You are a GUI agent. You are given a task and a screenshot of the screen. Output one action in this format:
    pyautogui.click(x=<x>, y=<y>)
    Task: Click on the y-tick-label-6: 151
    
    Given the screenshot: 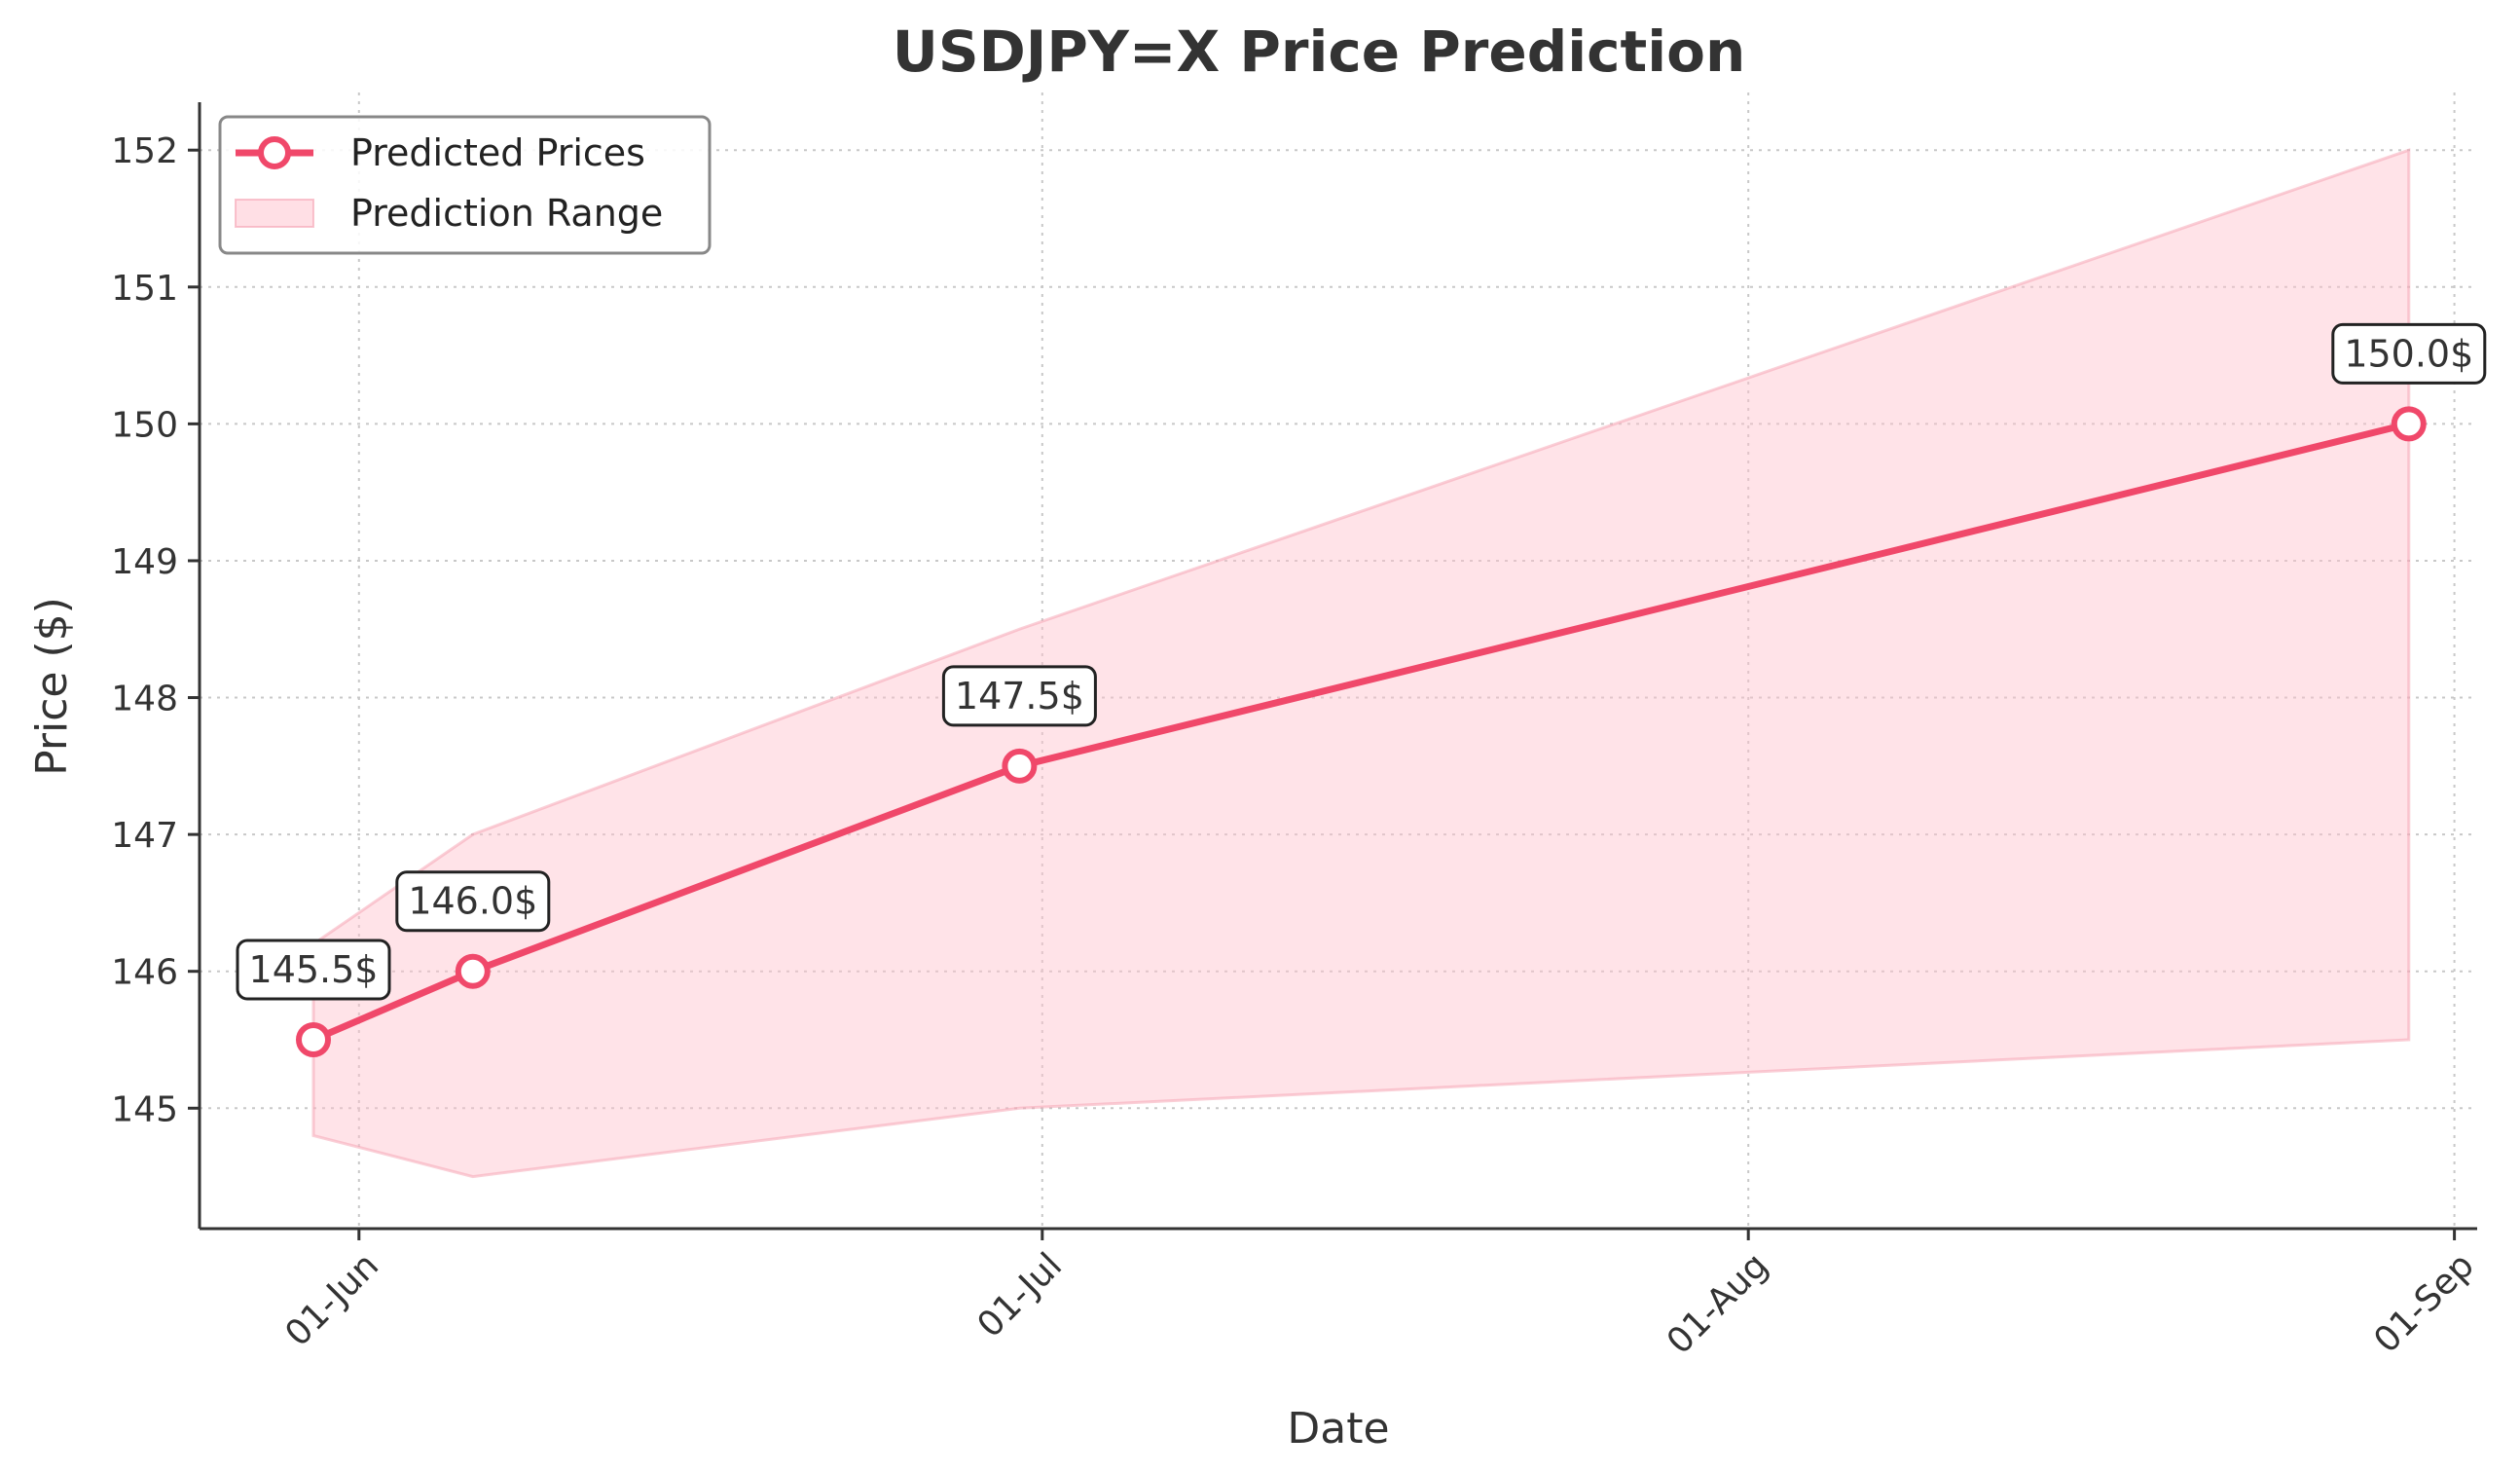 What is the action you would take?
    pyautogui.click(x=144, y=289)
    